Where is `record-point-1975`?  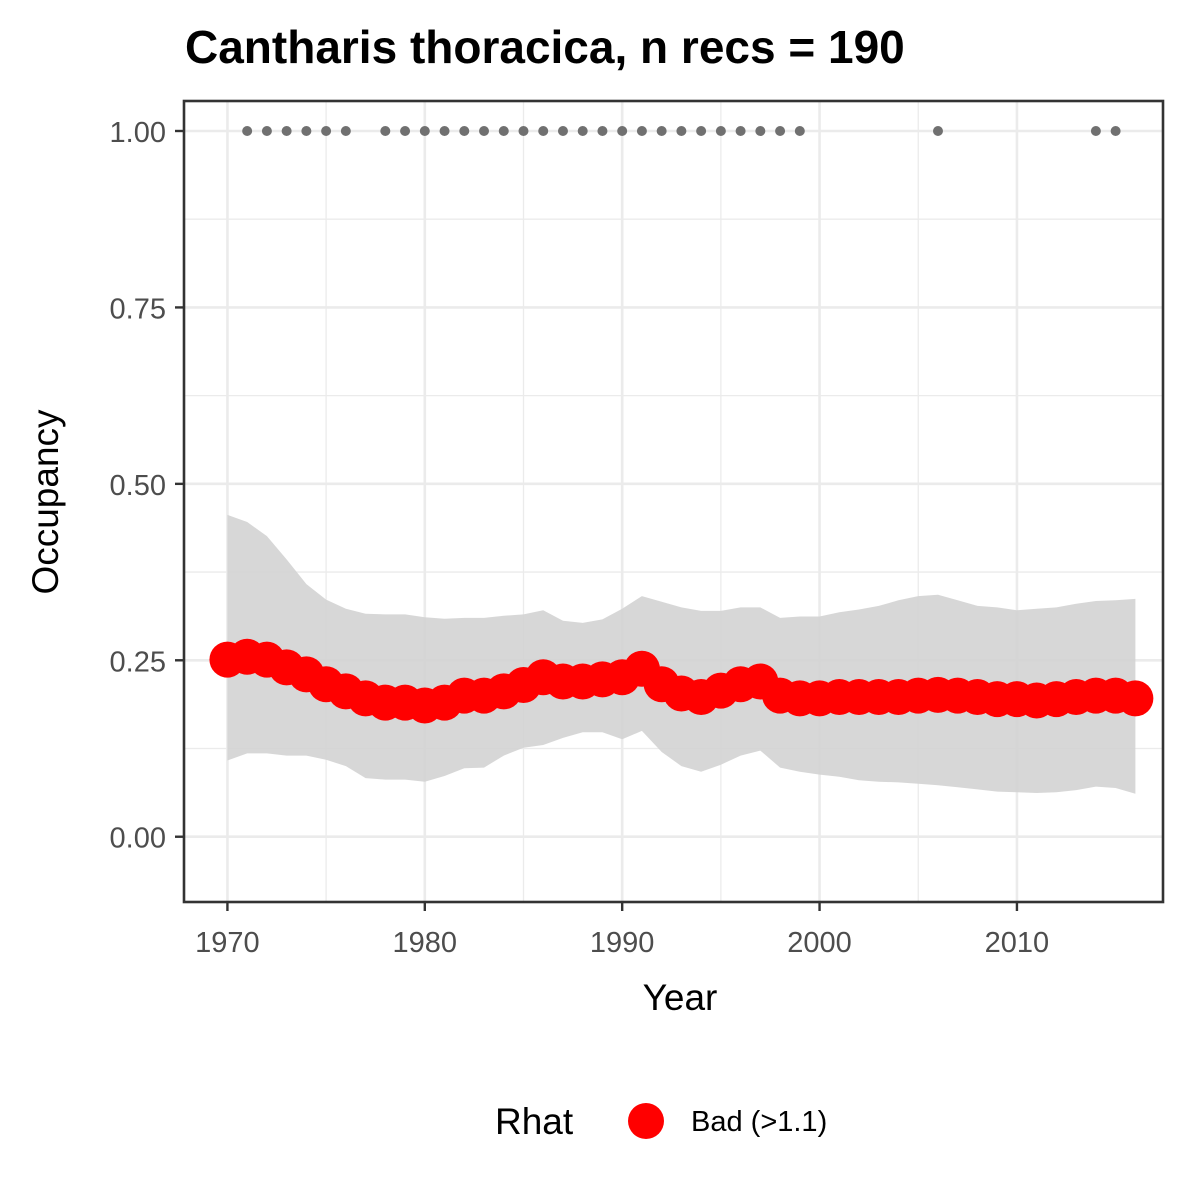 record-point-1975 is located at coordinates (326, 130).